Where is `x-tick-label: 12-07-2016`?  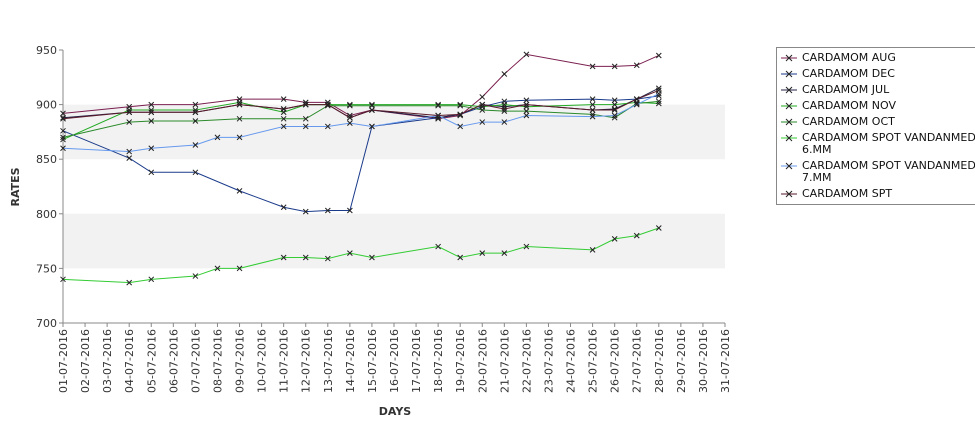 x-tick-label: 12-07-2016 is located at coordinates (306, 361).